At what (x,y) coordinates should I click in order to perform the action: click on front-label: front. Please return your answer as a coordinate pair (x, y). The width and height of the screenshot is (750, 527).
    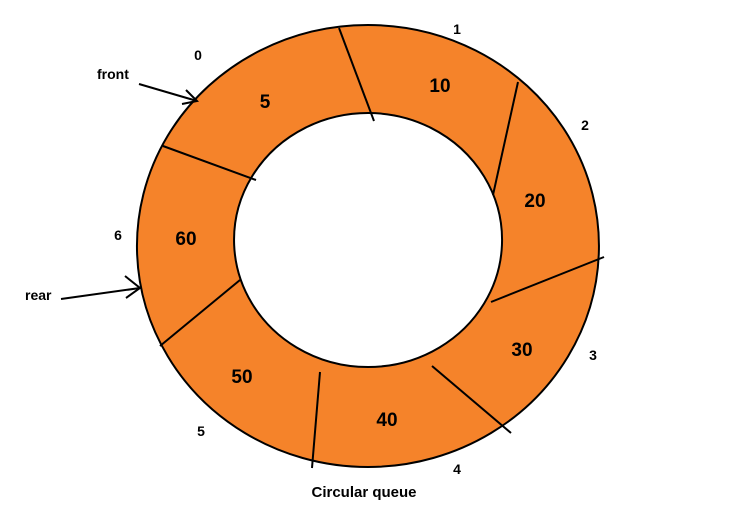
    Looking at the image, I should click on (113, 74).